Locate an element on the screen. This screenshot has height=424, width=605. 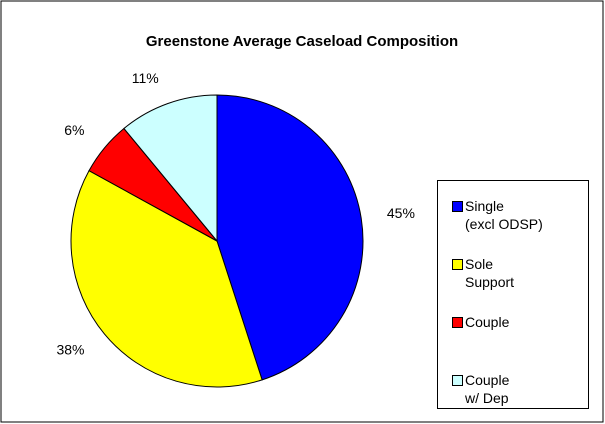
pie-slice is located at coordinates (170, 168).